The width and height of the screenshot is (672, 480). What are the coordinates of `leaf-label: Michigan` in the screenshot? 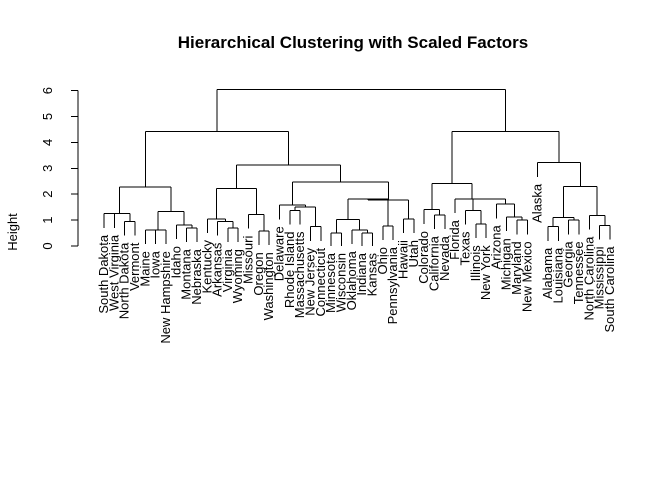 It's located at (506, 264).